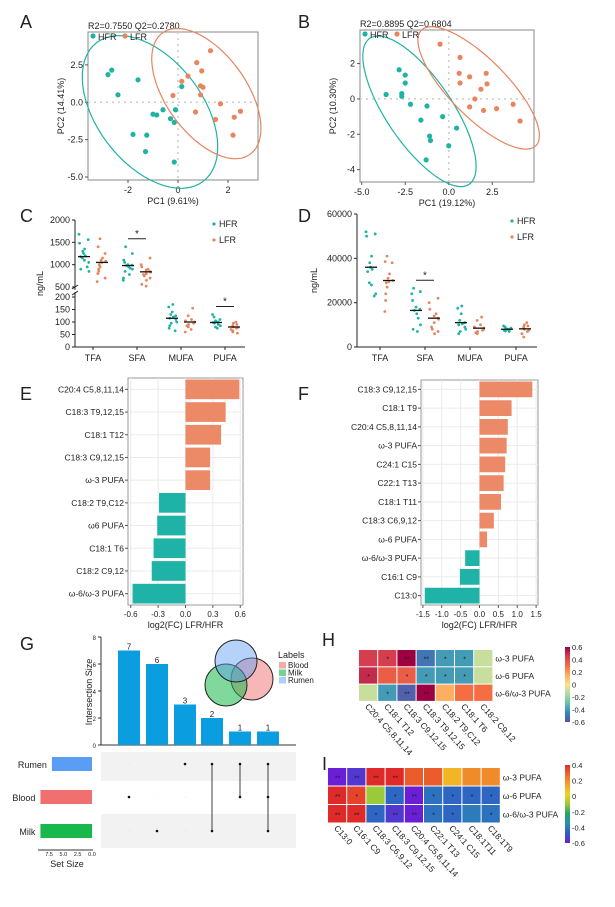  Describe the element at coordinates (523, 693) in the screenshot. I see `row-label: ω-6/ω-3 PUFA` at that location.